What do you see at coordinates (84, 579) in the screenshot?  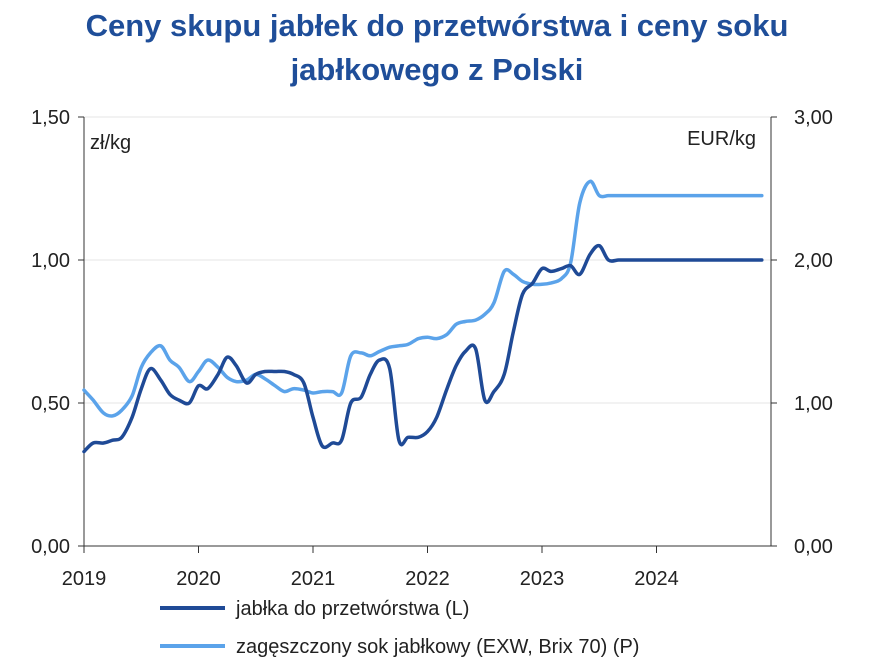 I see `x-tick-label: 2019` at bounding box center [84, 579].